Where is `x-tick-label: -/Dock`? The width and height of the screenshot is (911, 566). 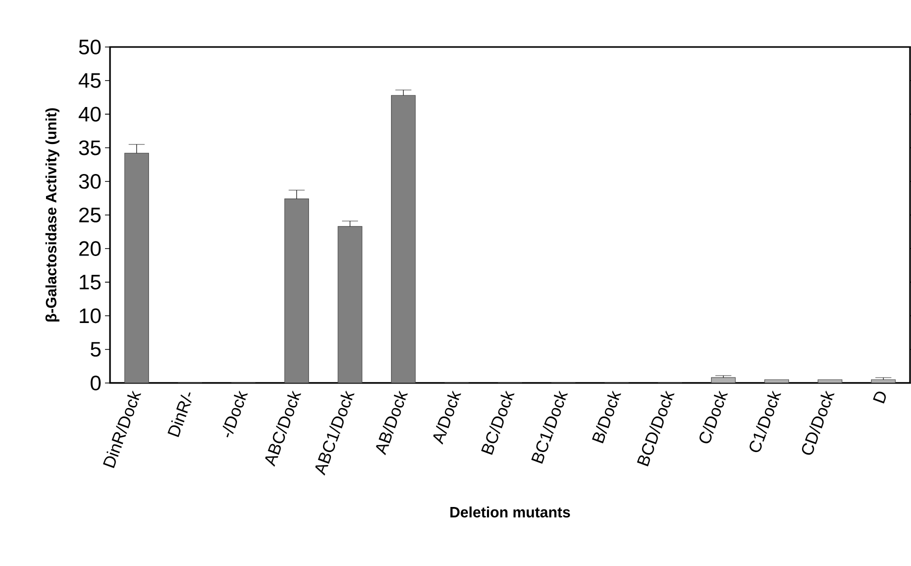
x-tick-label: -/Dock is located at coordinates (235, 414).